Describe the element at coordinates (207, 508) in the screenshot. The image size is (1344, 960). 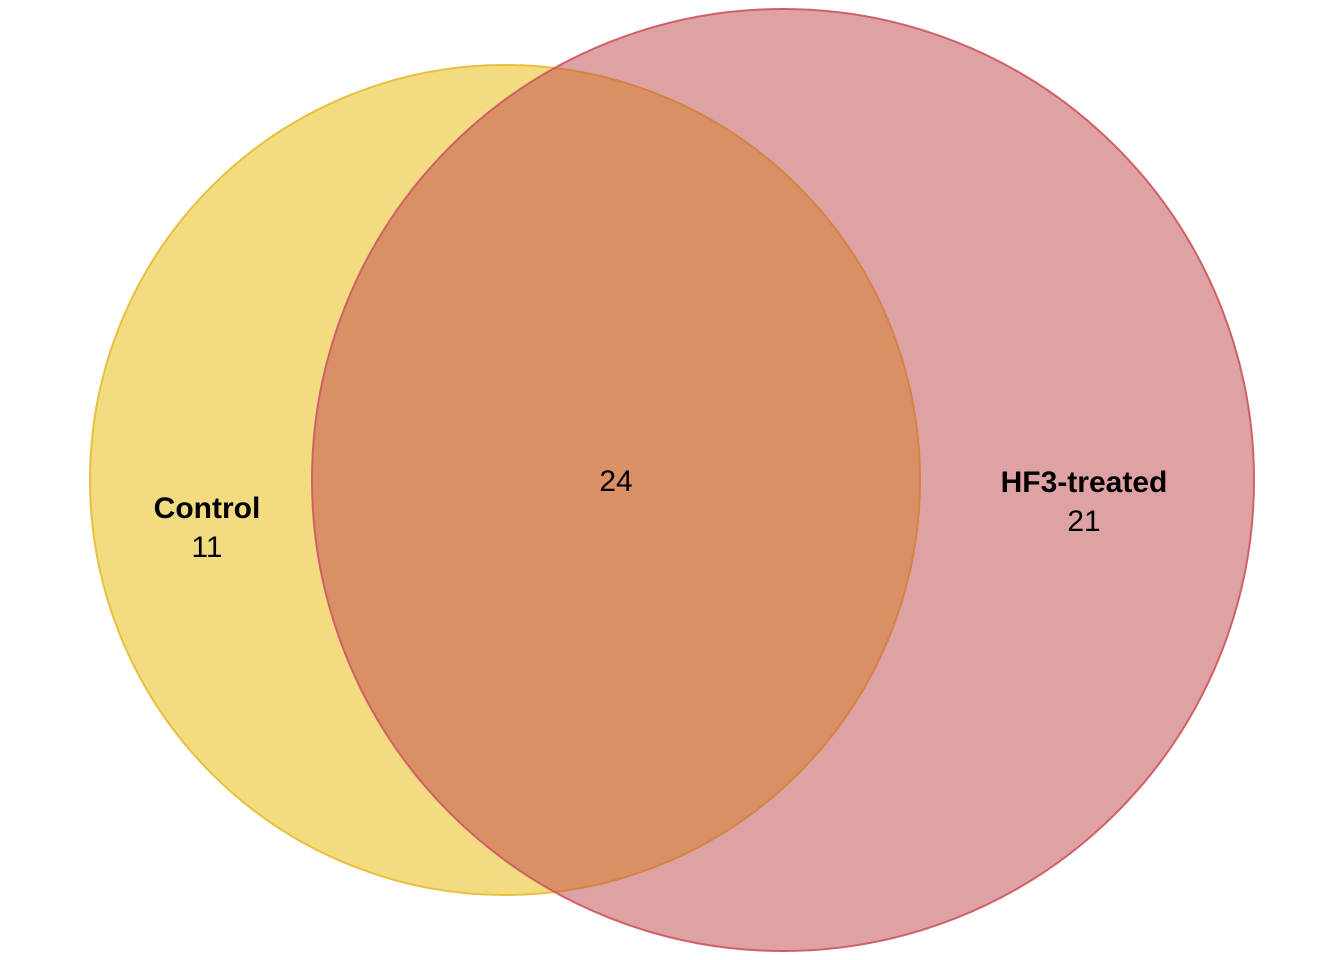
I see `control-set-label: Control` at that location.